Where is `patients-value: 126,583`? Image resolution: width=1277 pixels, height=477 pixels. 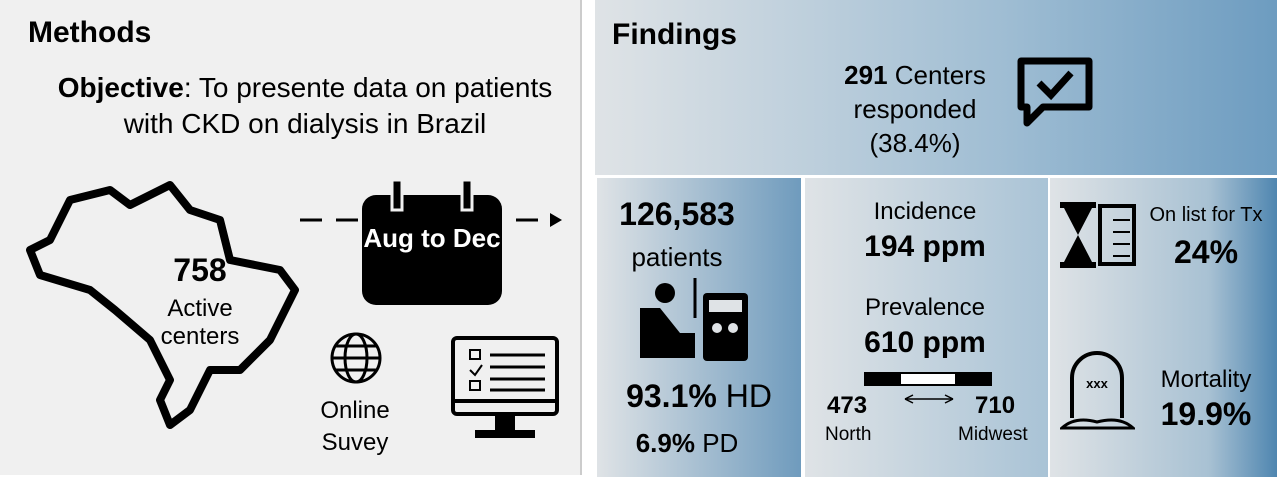
patients-value: 126,583 is located at coordinates (677, 214).